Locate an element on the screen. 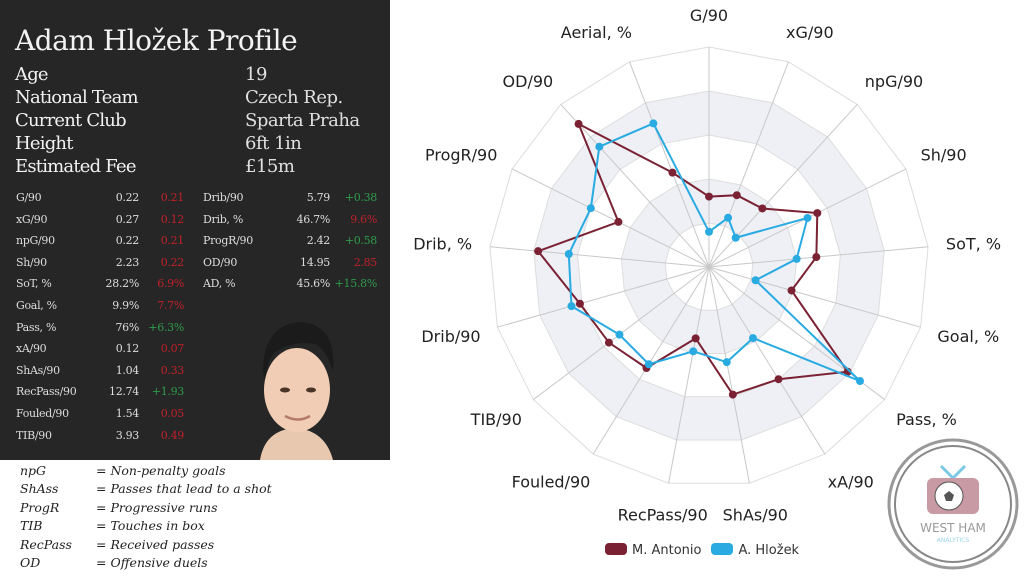 The height and width of the screenshot is (576, 1024). axis-label: G/90 is located at coordinates (709, 15).